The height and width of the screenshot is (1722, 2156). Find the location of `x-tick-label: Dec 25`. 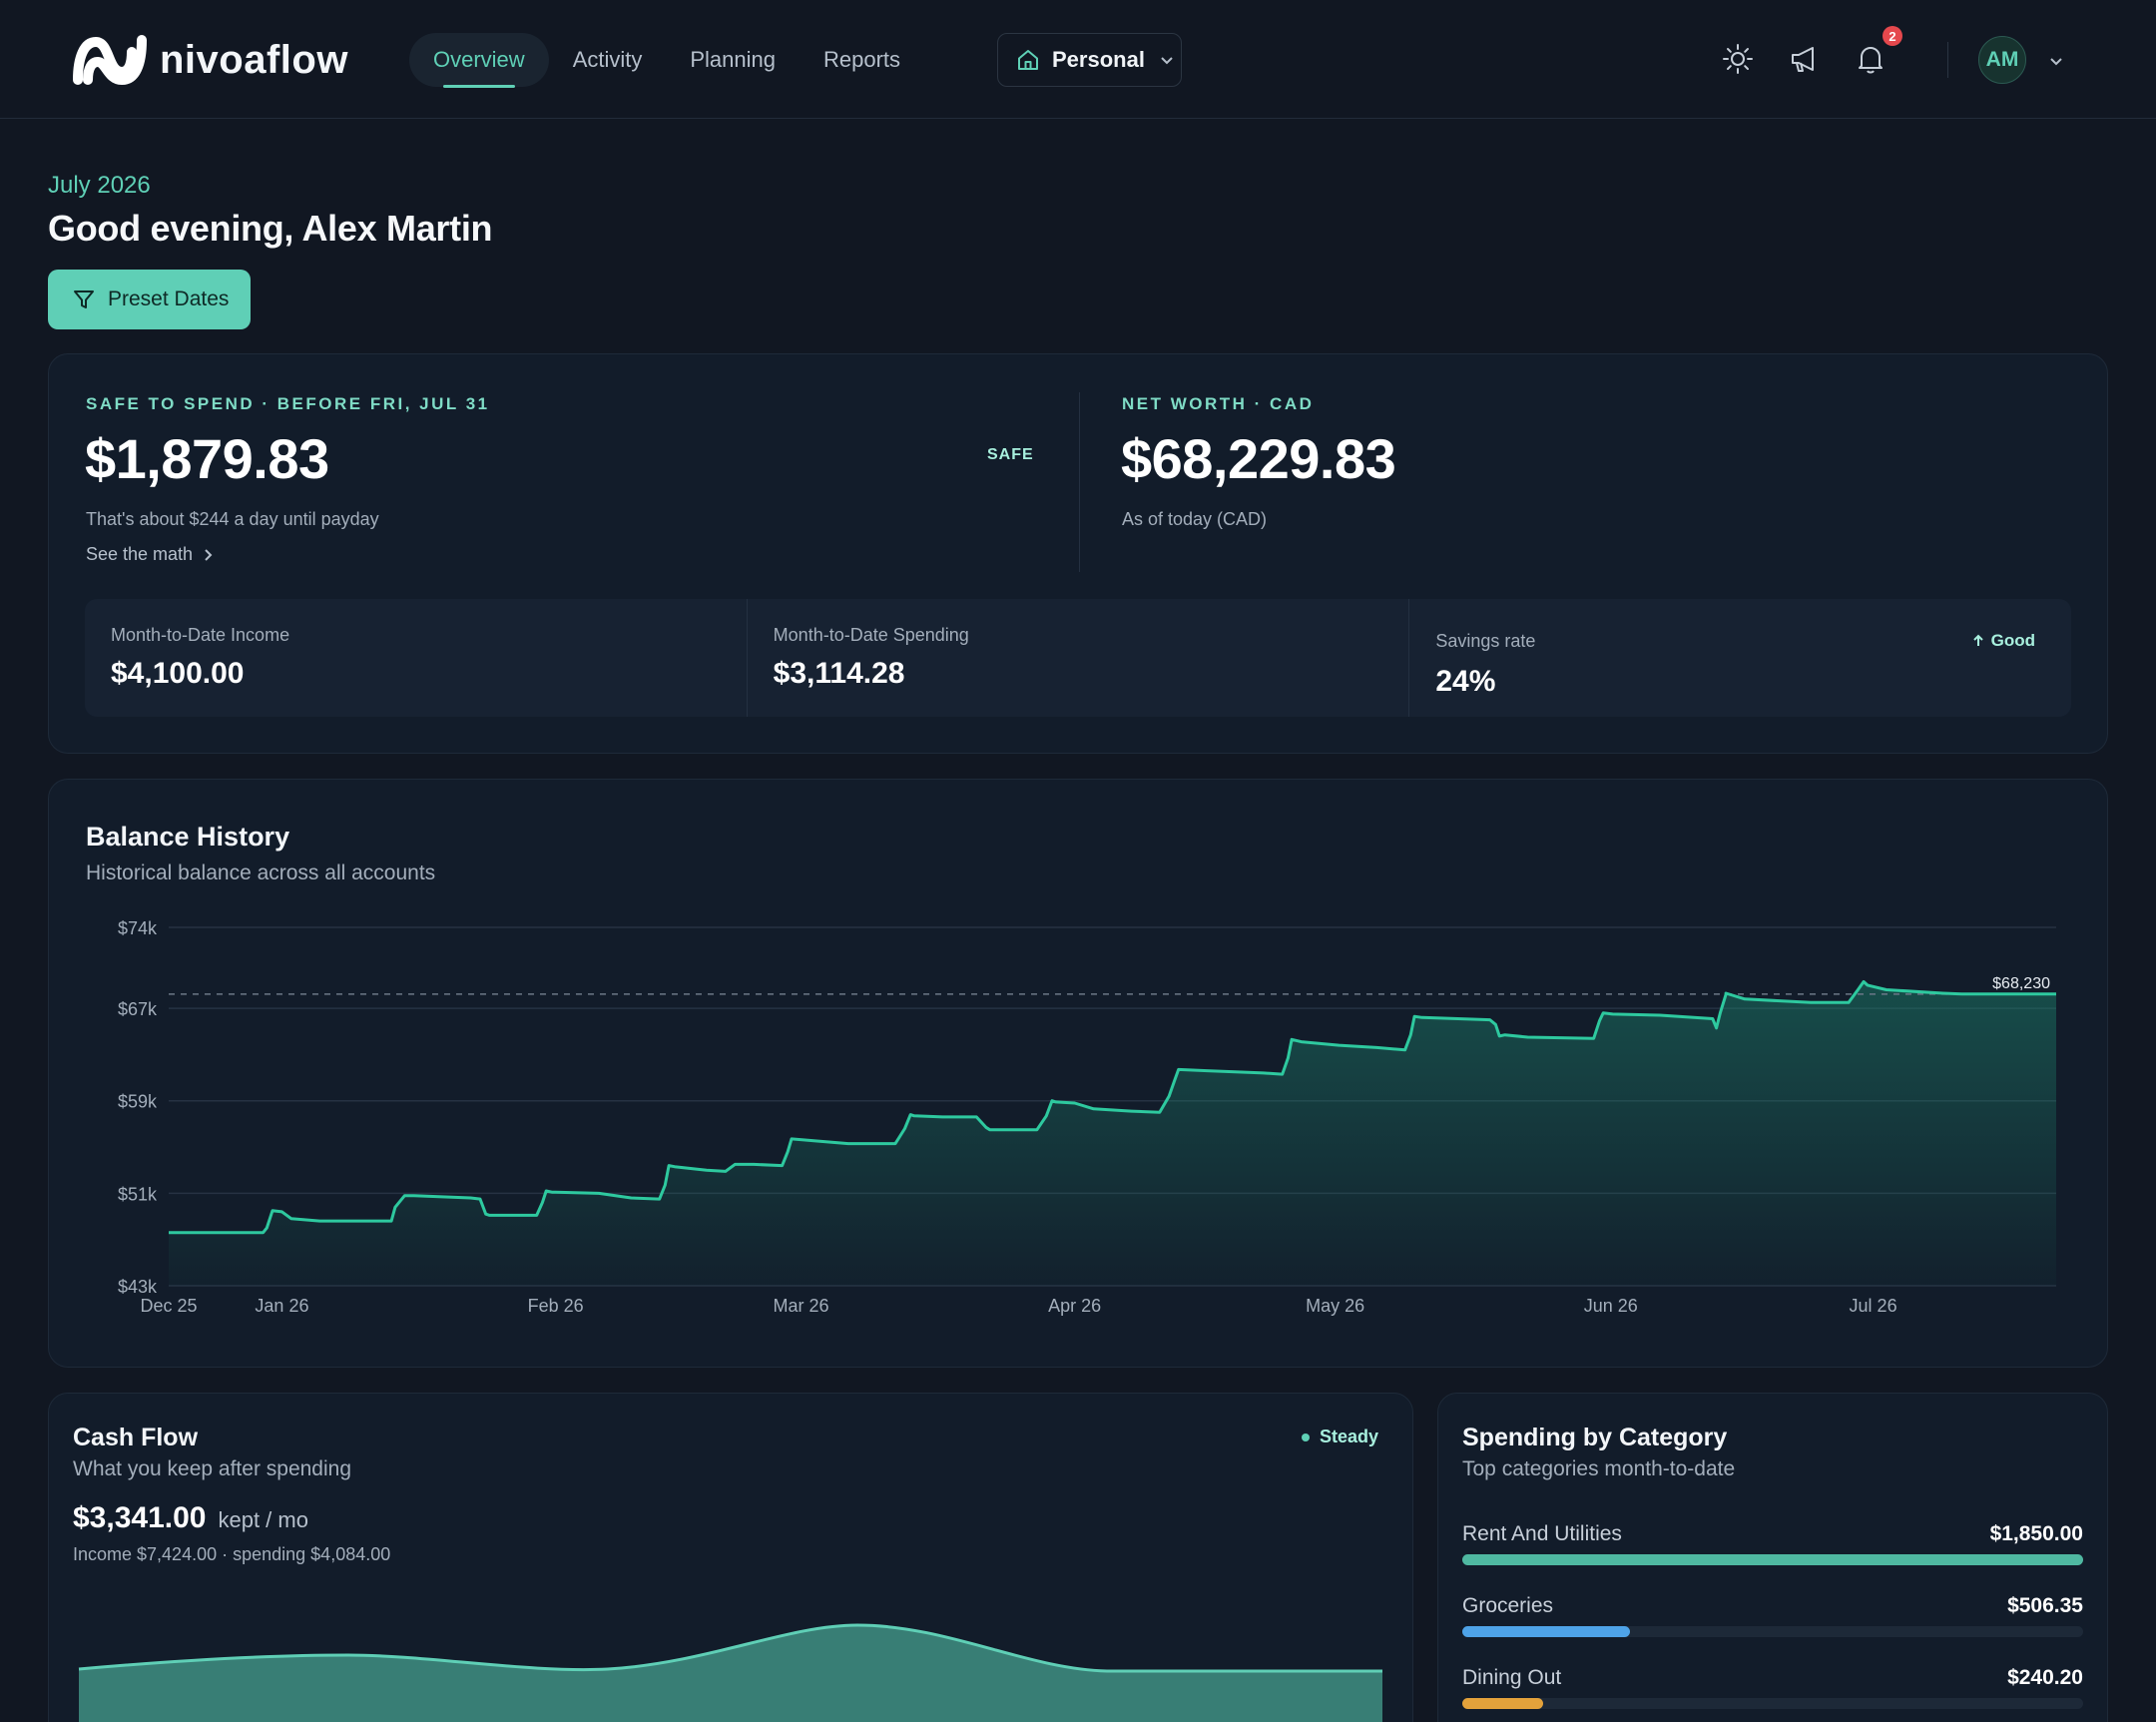

x-tick-label: Dec 25 is located at coordinates (168, 1306).